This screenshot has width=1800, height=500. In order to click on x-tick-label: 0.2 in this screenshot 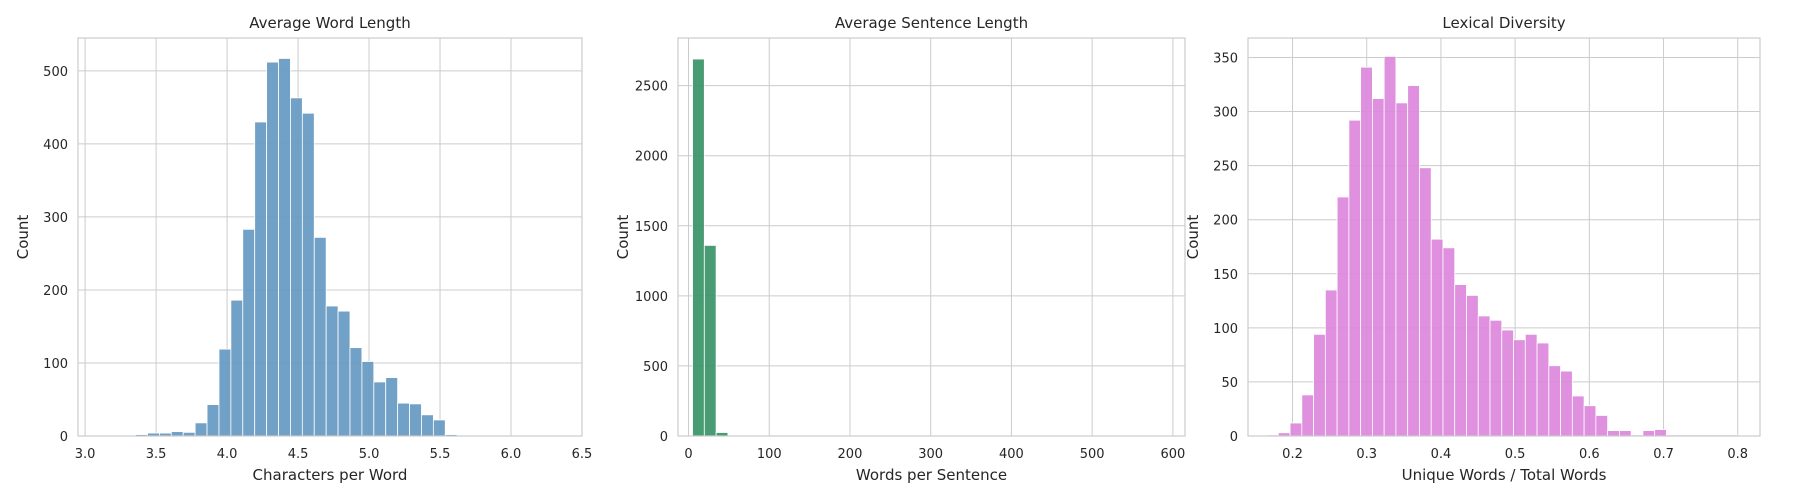, I will do `click(1292, 454)`.